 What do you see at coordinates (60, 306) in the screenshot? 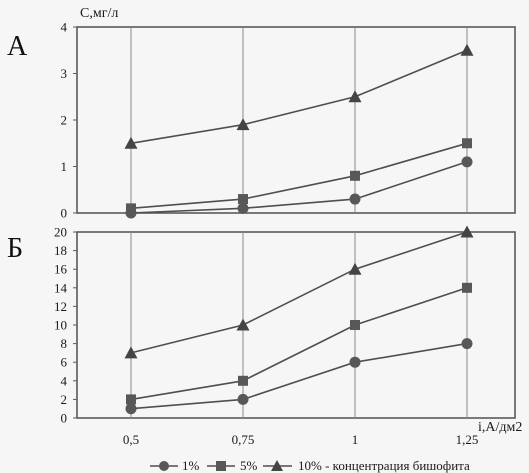
I see `y-tick-label: 12` at bounding box center [60, 306].